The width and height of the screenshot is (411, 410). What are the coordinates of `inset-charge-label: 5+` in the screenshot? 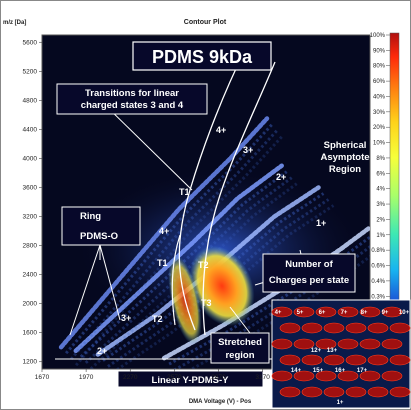 It's located at (300, 313).